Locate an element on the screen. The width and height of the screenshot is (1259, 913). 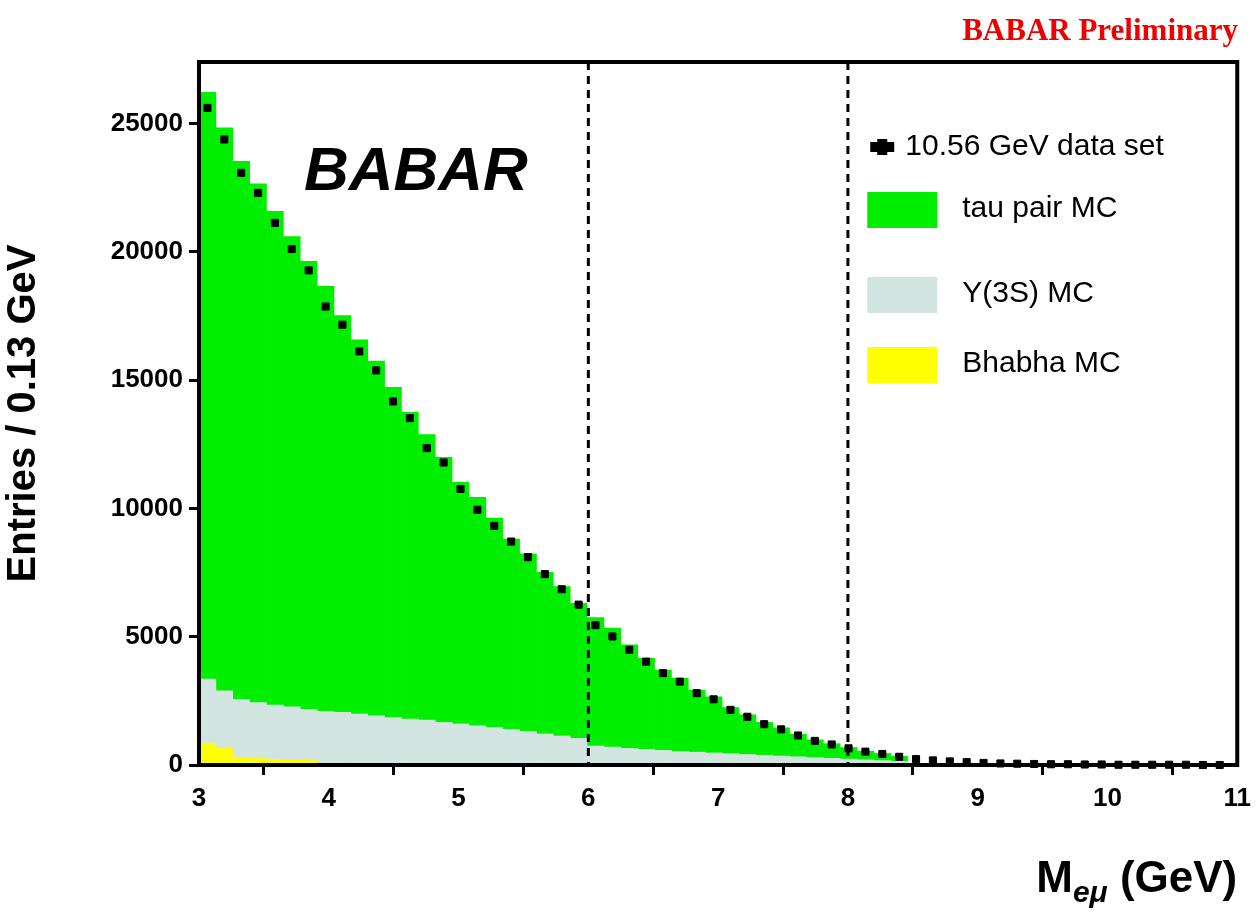
legend-label: tau pair MC is located at coordinates (1040, 207).